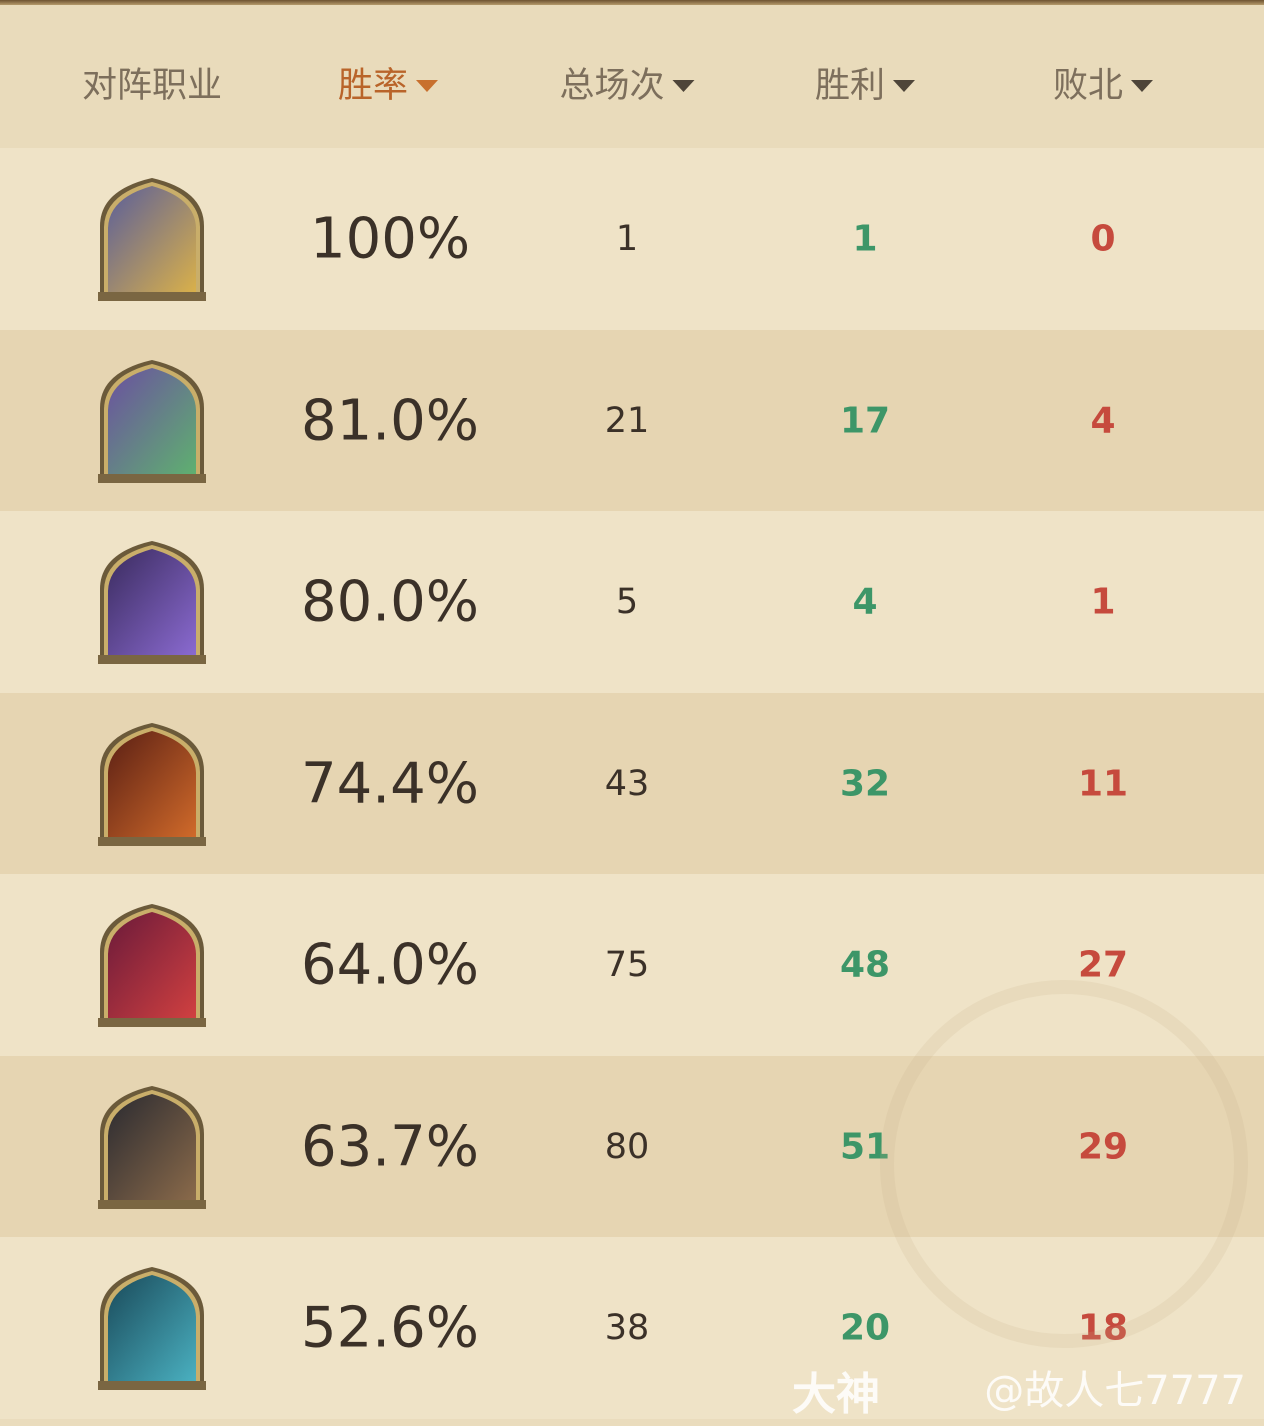 The height and width of the screenshot is (1426, 1264). Describe the element at coordinates (390, 602) in the screenshot. I see `win-rate: 80.0%` at that location.